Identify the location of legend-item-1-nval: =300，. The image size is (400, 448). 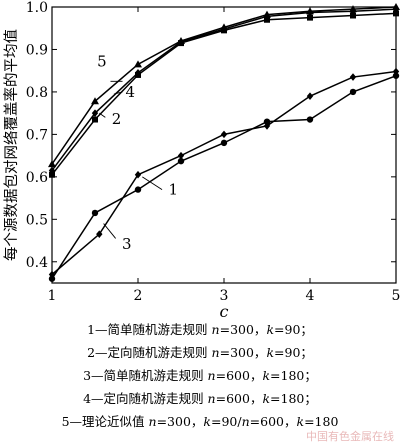
(243, 329).